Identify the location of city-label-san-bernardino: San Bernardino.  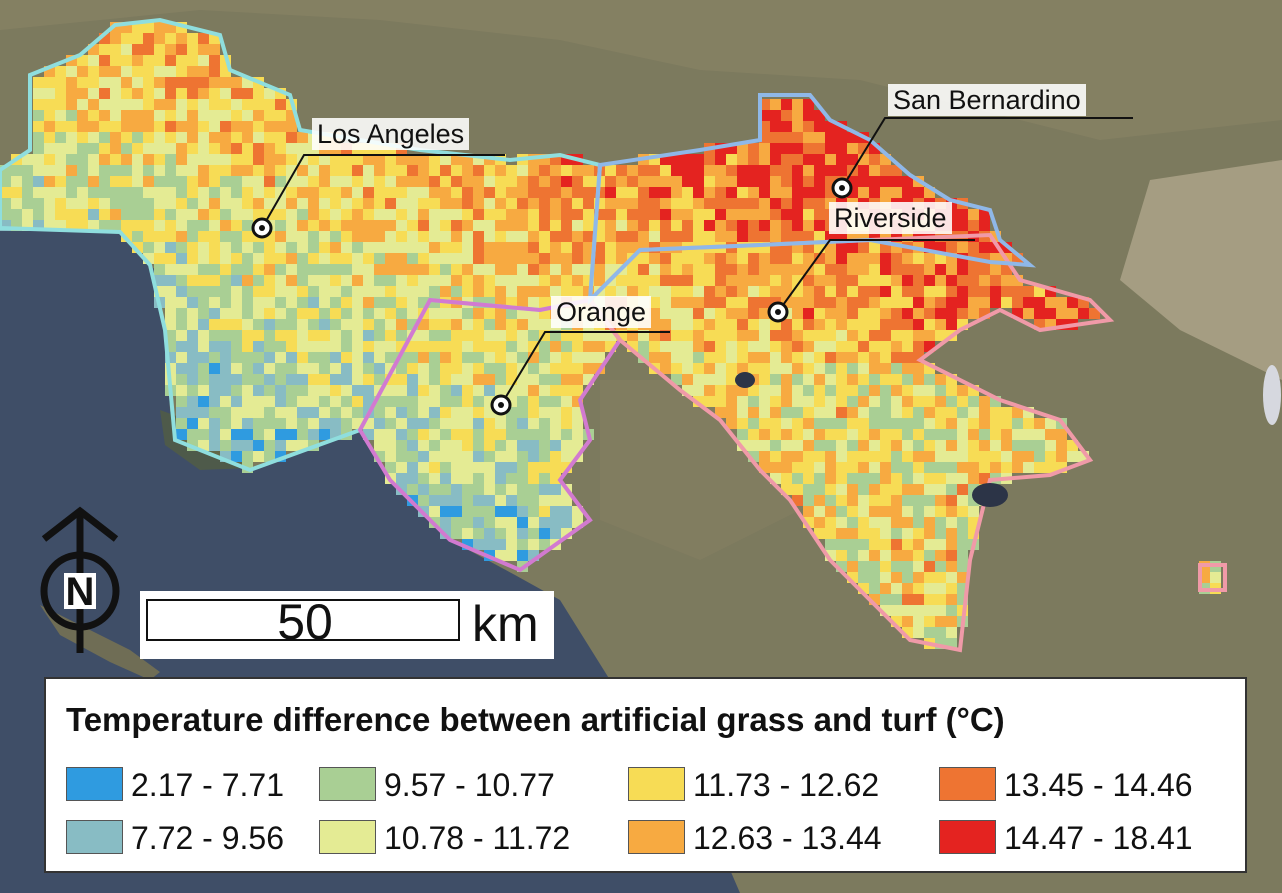
(987, 100).